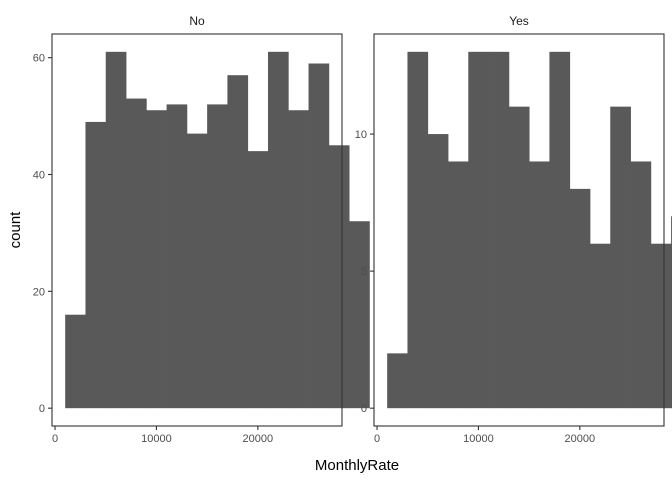 The image size is (672, 480). I want to click on y-axis-title: count, so click(15, 230).